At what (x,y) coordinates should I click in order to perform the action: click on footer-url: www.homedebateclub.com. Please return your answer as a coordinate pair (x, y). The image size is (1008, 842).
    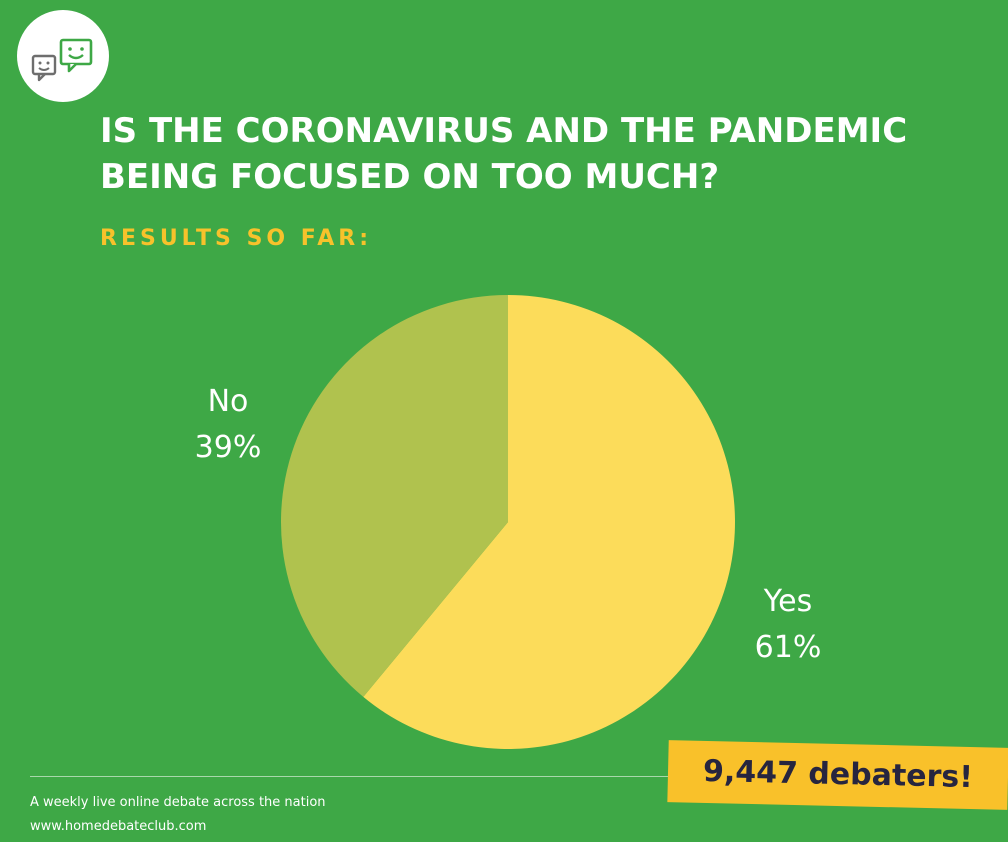
    Looking at the image, I should click on (118, 826).